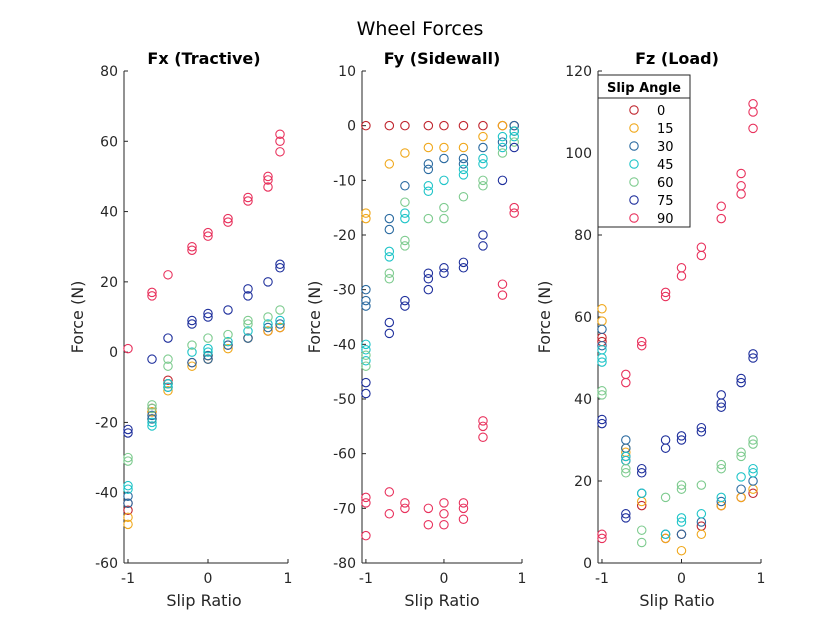  What do you see at coordinates (113, 353) in the screenshot?
I see `fx-y-tick-label: 0` at bounding box center [113, 353].